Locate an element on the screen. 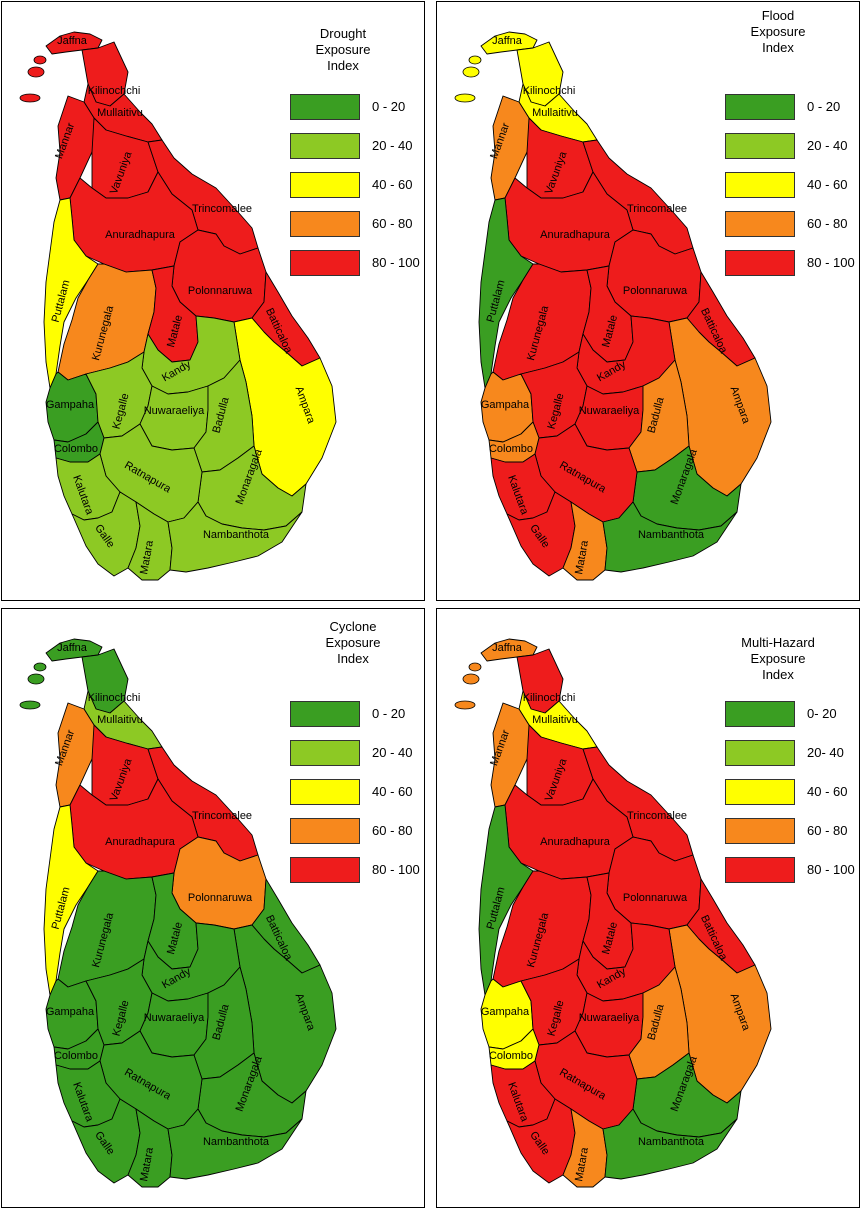 This screenshot has height=1210, width=861. legend-title: Flood Exposure Index is located at coordinates (778, 32).